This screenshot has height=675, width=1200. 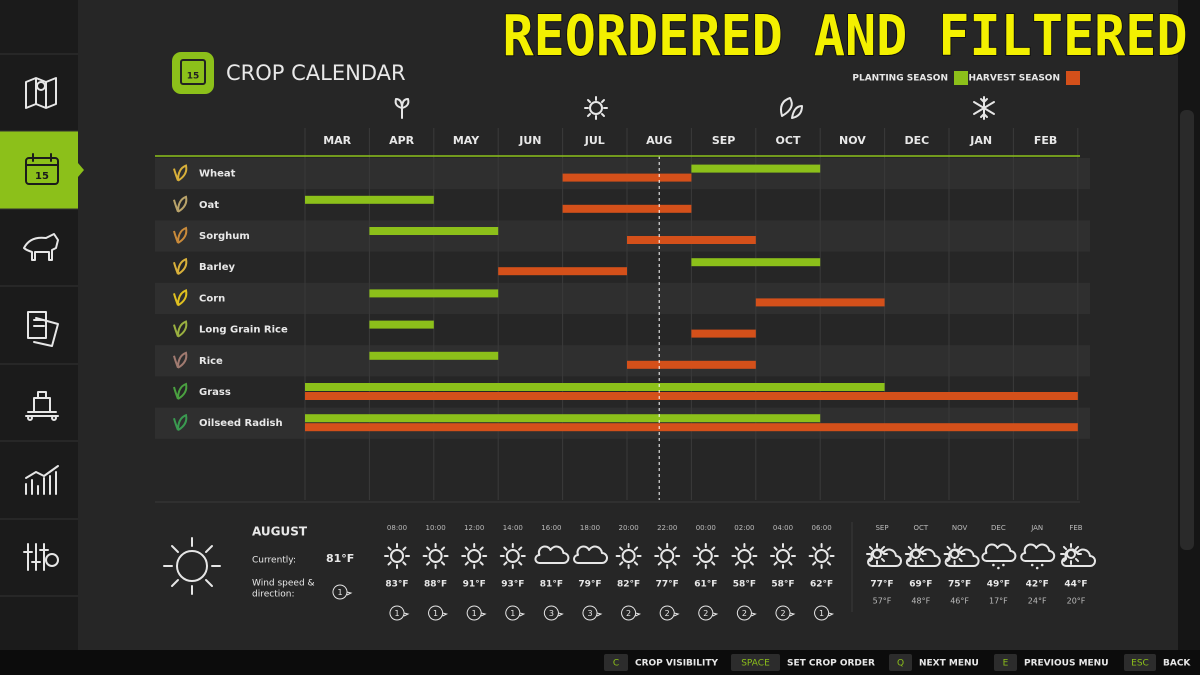 What do you see at coordinates (215, 392) in the screenshot?
I see `crop-name: Grass` at bounding box center [215, 392].